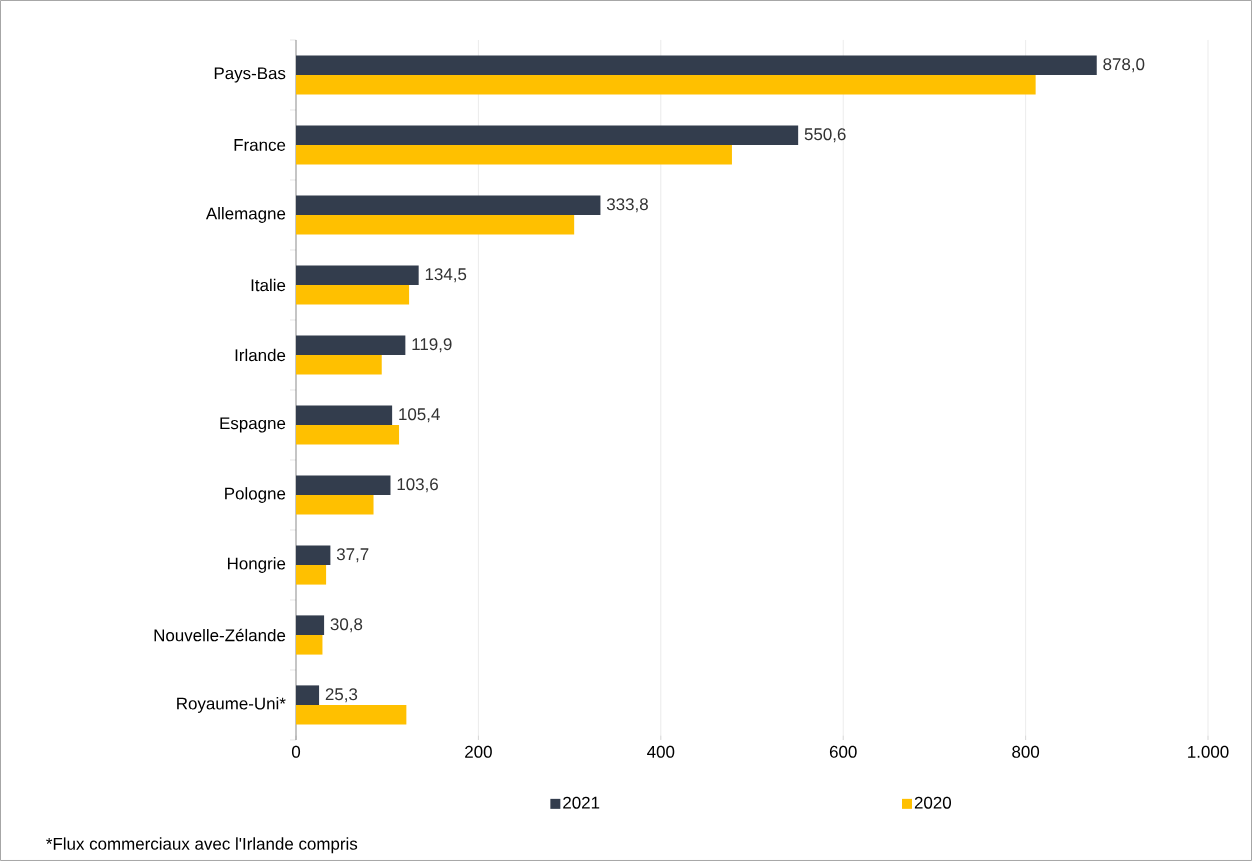 This screenshot has height=861, width=1252. What do you see at coordinates (432, 345) in the screenshot?
I see `data-label: 119,9` at bounding box center [432, 345].